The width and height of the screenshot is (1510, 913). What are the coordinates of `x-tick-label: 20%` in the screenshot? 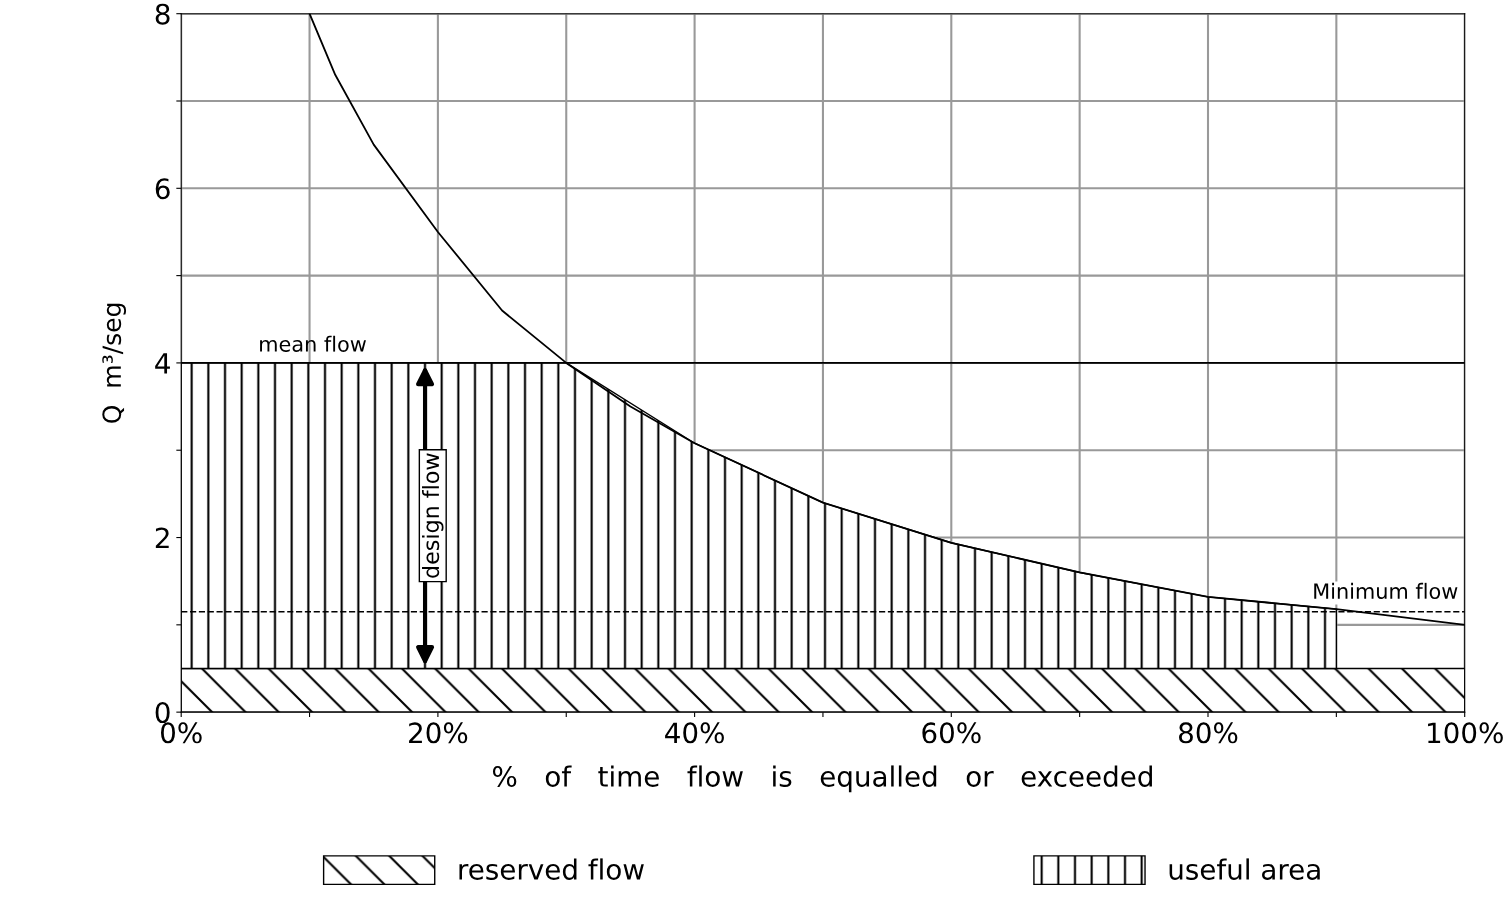 It's located at (438, 733).